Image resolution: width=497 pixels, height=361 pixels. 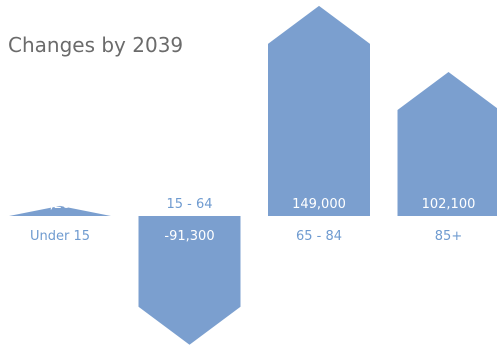 What do you see at coordinates (319, 204) in the screenshot?
I see `value-label-3: 149,000` at bounding box center [319, 204].